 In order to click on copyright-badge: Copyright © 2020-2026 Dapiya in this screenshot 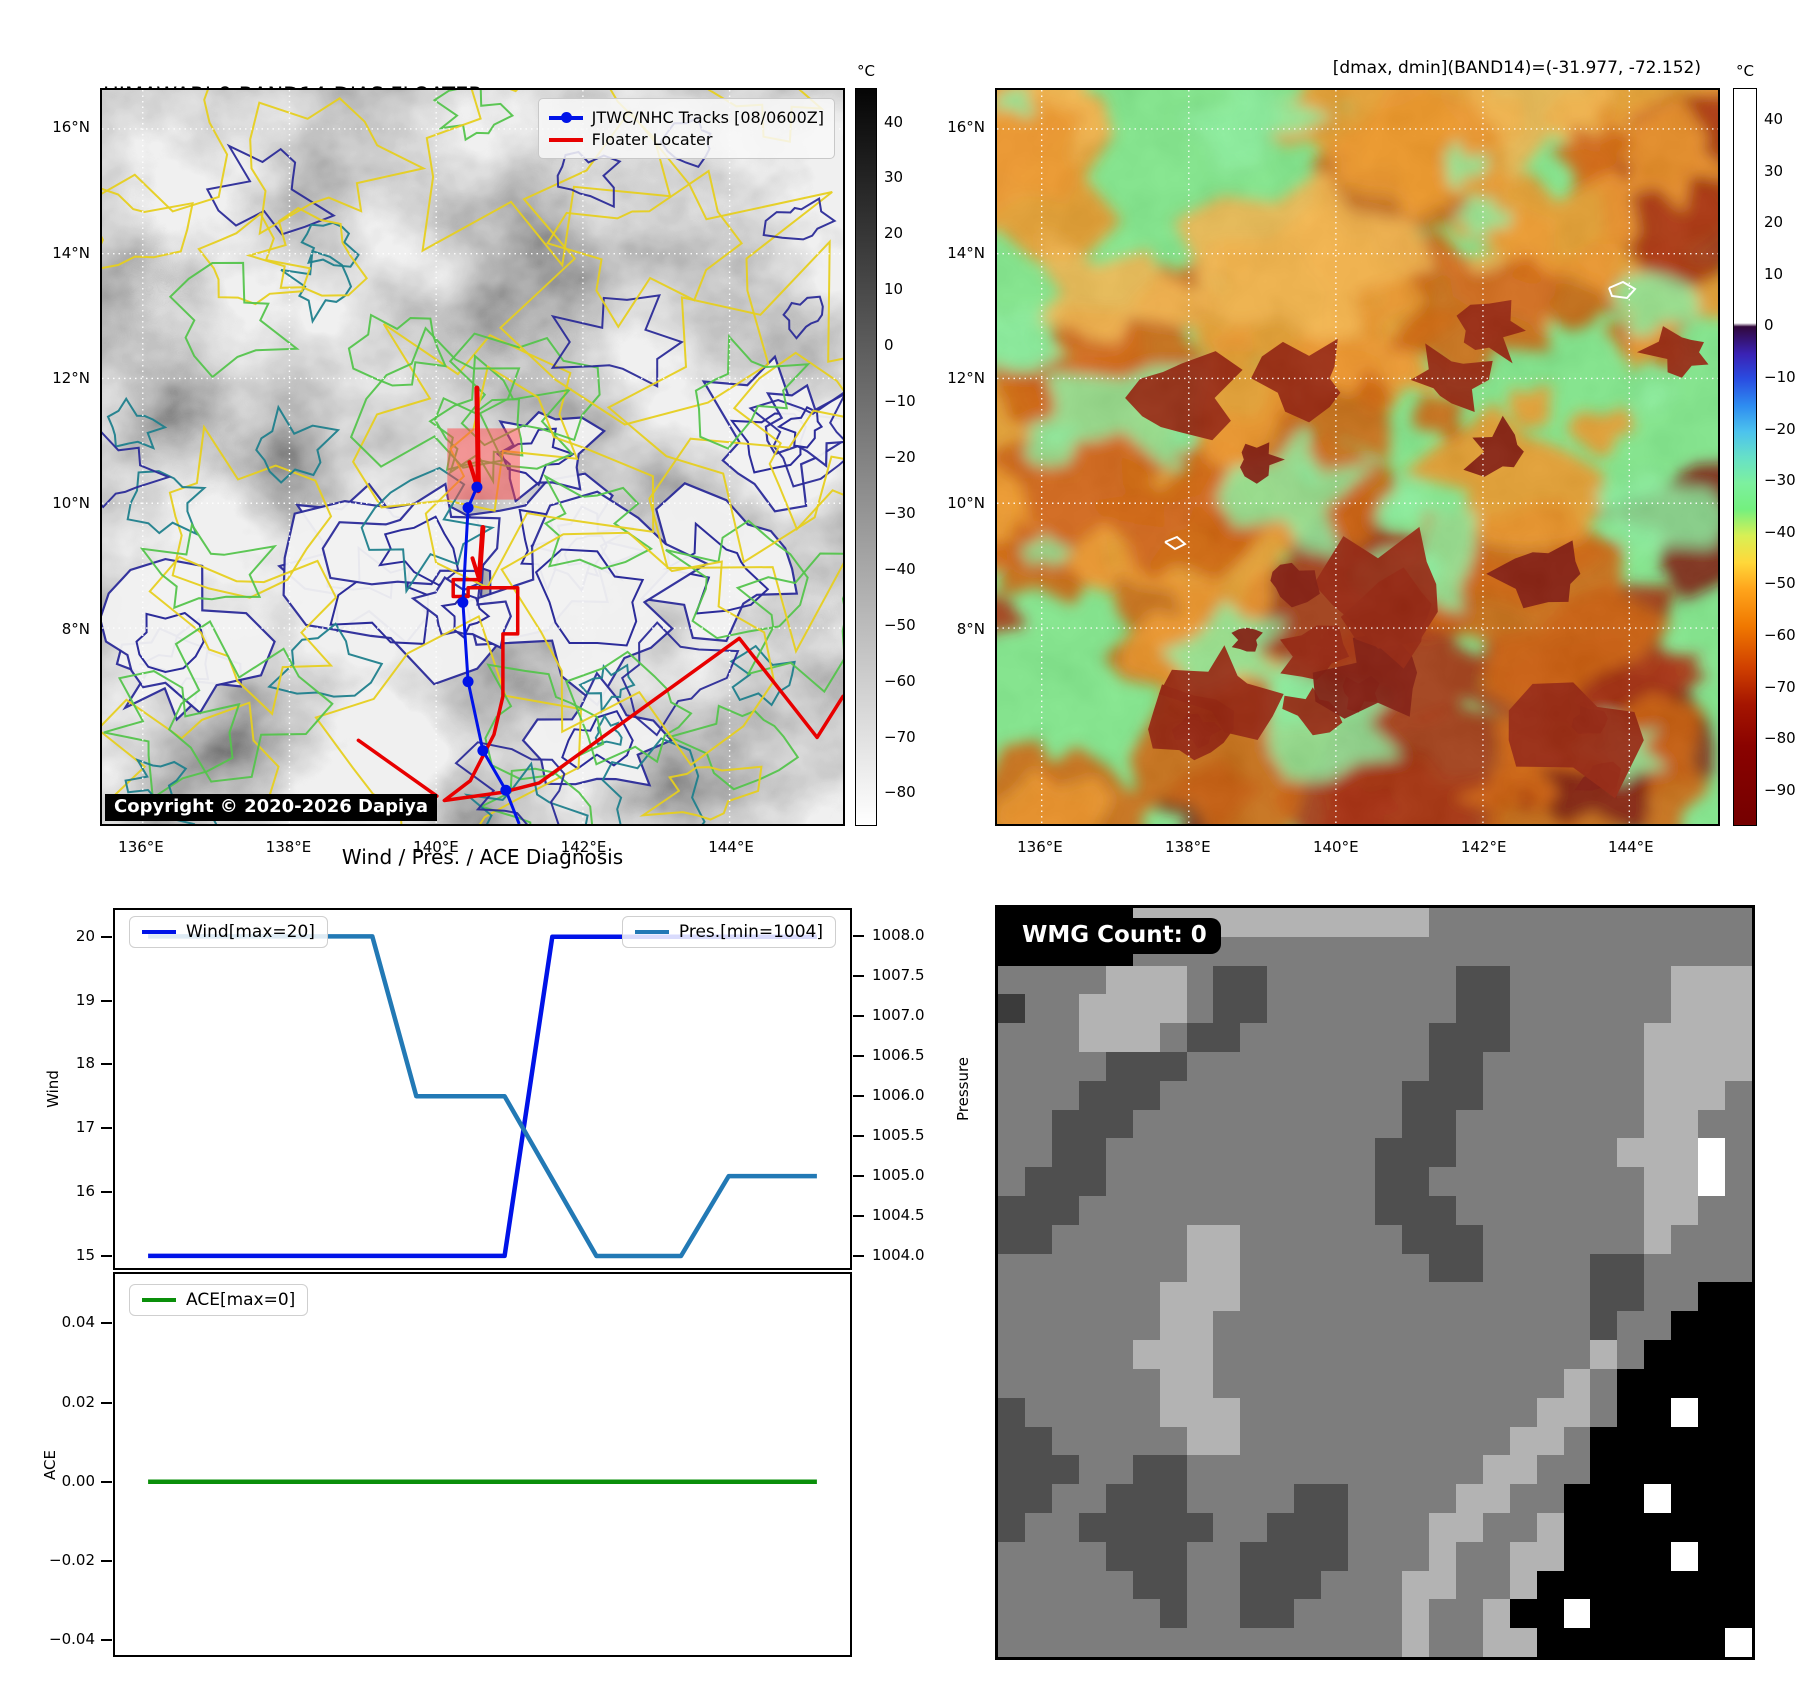, I will do `click(271, 807)`.